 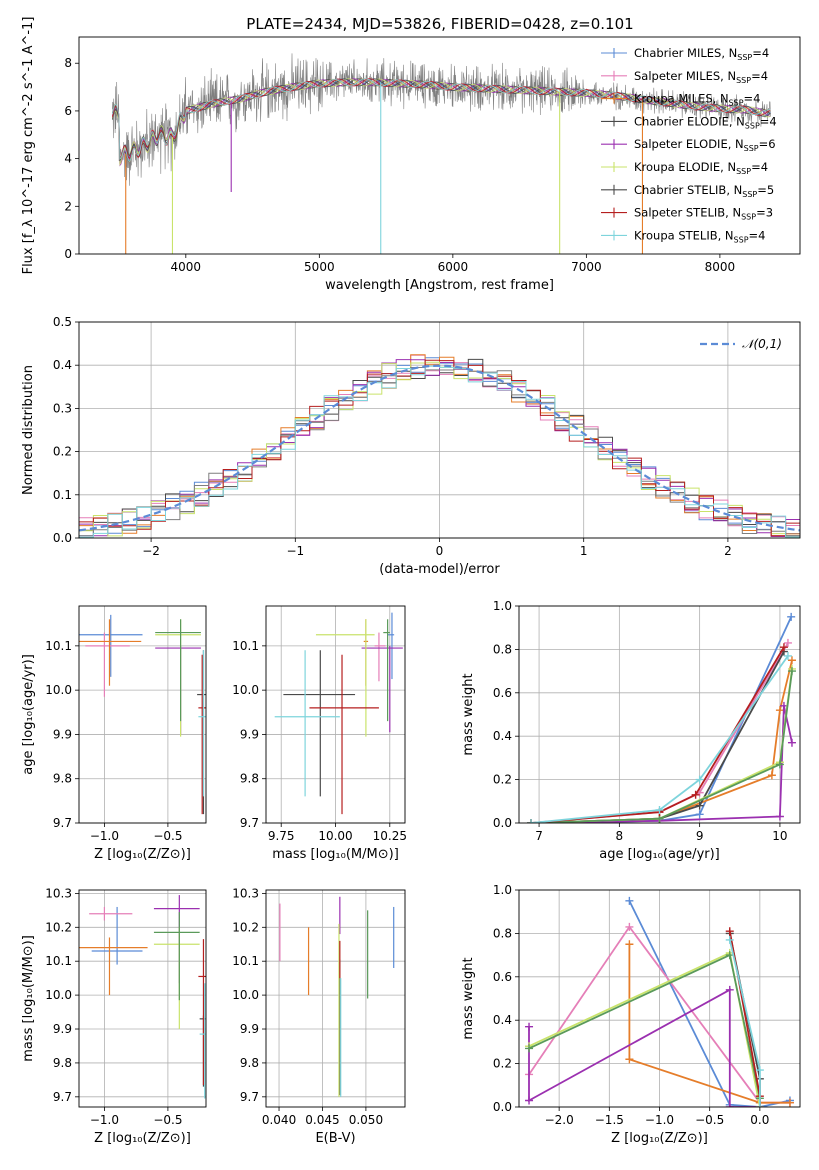 What do you see at coordinates (502, 1064) in the screenshot?
I see `y-tick-label: 0.2` at bounding box center [502, 1064].